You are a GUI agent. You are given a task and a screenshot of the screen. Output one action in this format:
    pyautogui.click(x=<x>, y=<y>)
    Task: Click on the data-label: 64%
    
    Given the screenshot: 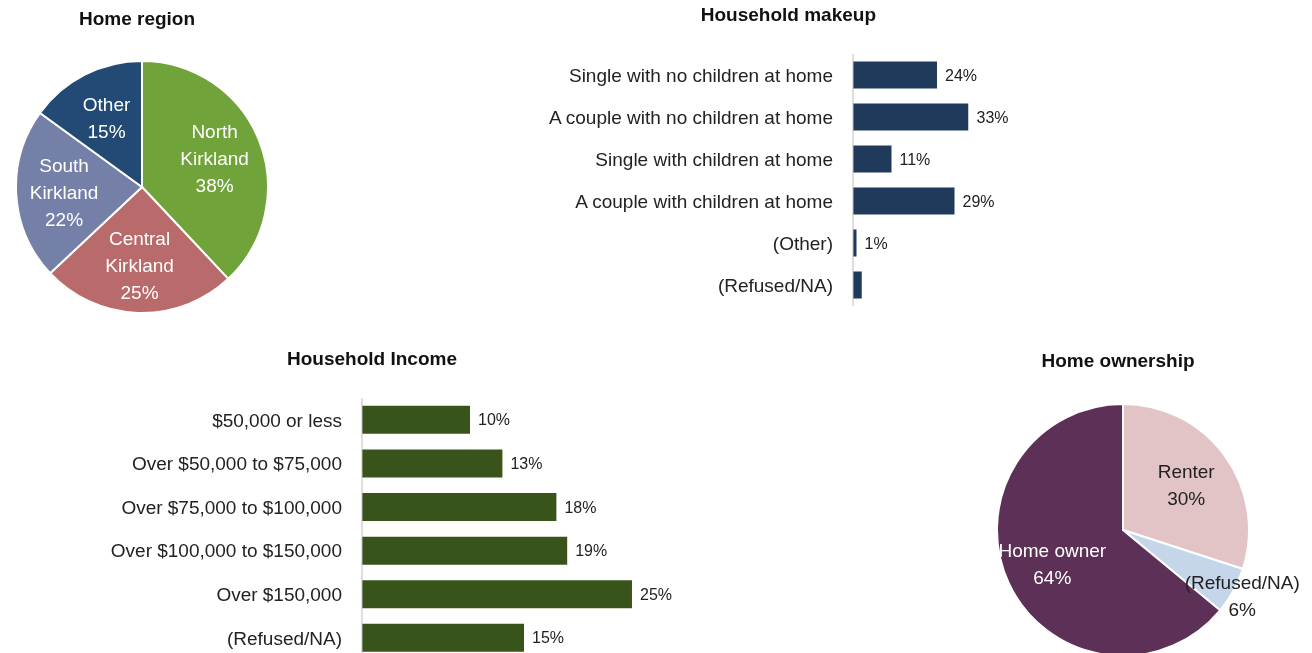 What is the action you would take?
    pyautogui.click(x=1052, y=577)
    